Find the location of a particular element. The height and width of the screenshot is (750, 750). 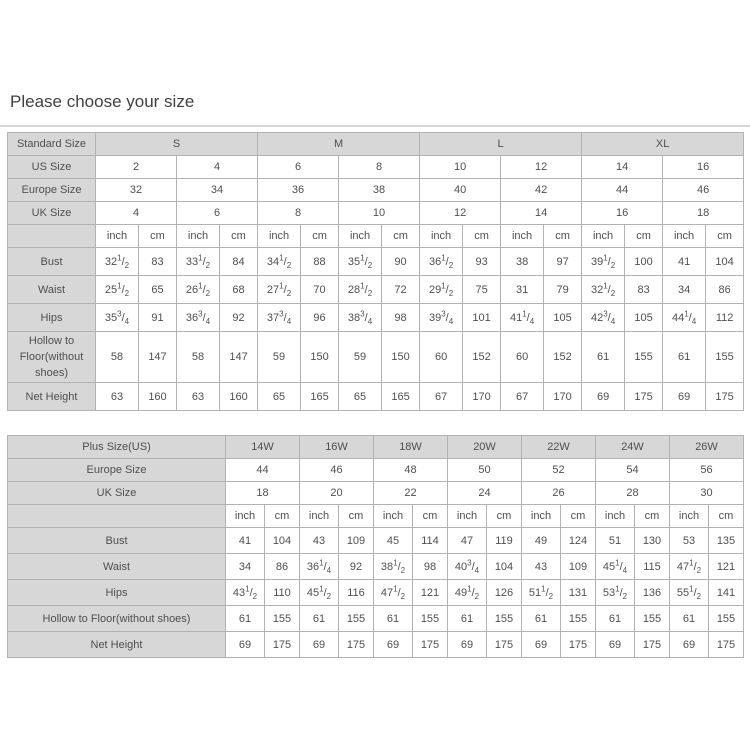

row-label: Bust is located at coordinates (116, 540).